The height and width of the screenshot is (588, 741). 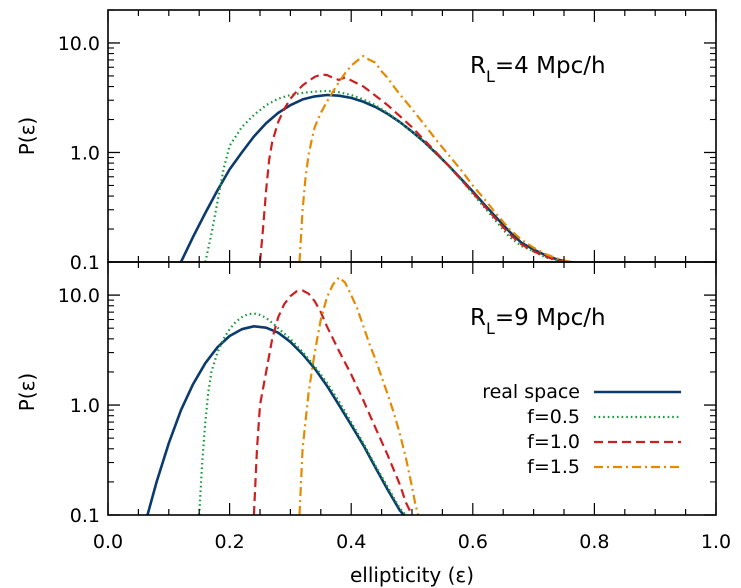 I want to click on legend-label: f=0.5, so click(x=553, y=417).